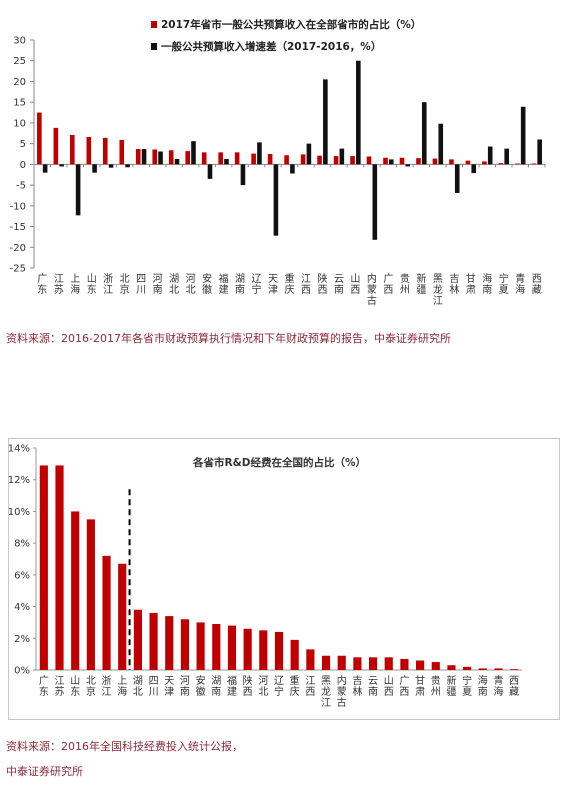 The image size is (572, 786). What do you see at coordinates (257, 284) in the screenshot?
I see `x-tick-label: 辽宁` at bounding box center [257, 284].